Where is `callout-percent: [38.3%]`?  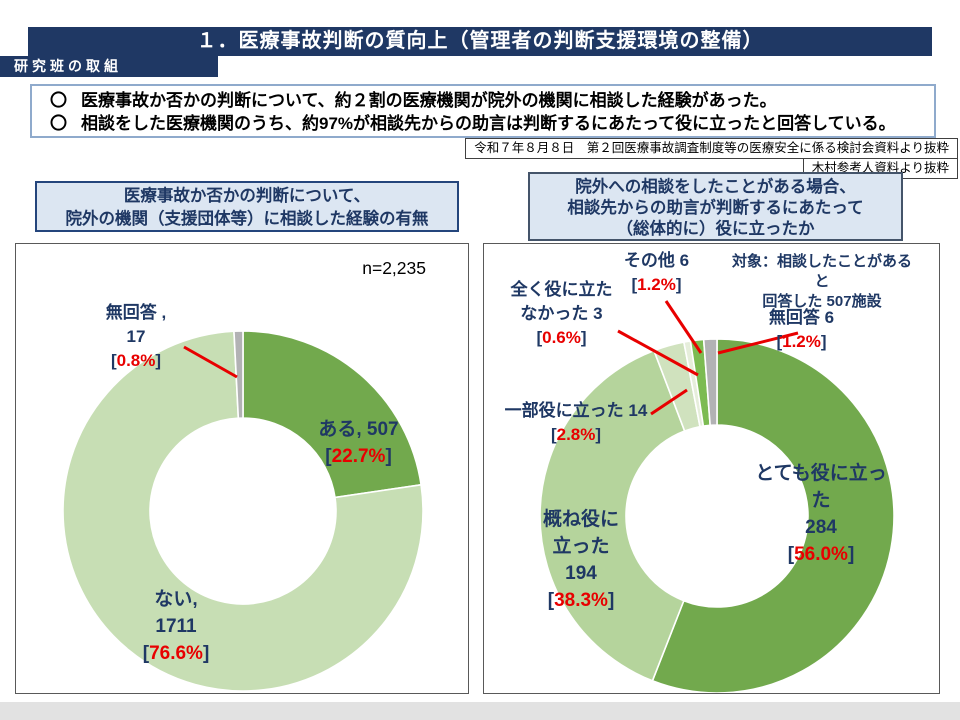 callout-percent: [38.3%] is located at coordinates (581, 600).